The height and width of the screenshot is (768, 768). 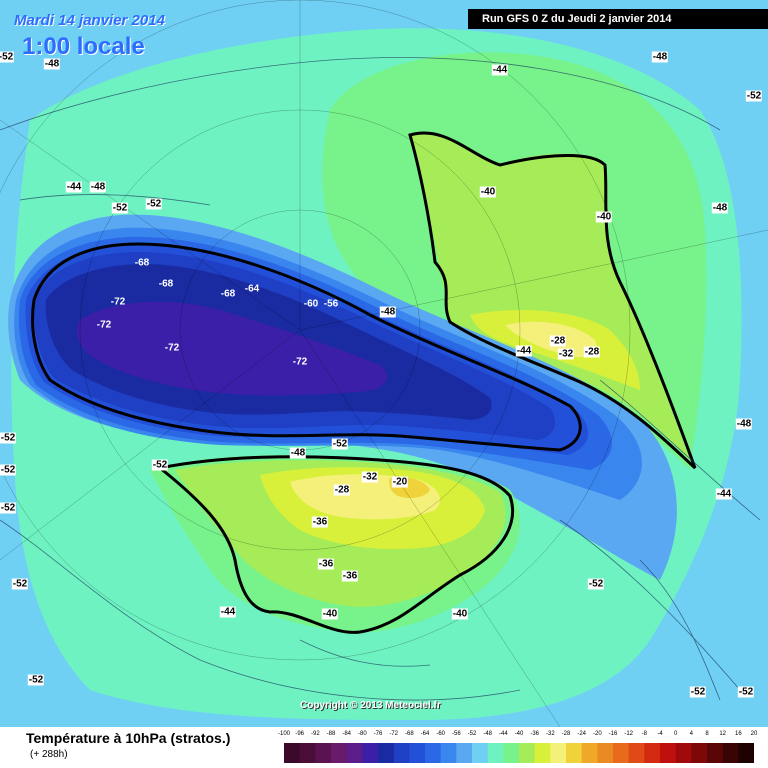 What do you see at coordinates (284, 734) in the screenshot?
I see `scale-tick-label: -100` at bounding box center [284, 734].